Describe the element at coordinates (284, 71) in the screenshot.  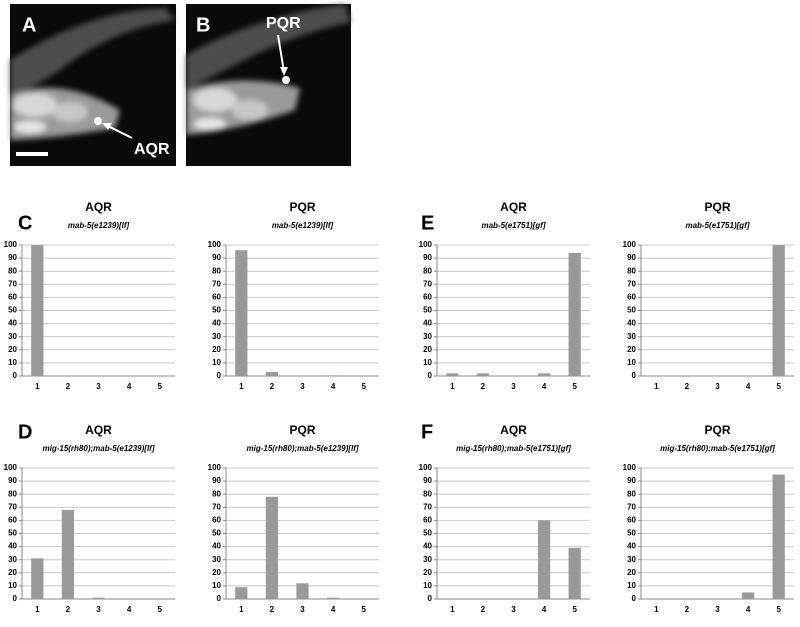
I see `arrowhead-pqr` at that location.